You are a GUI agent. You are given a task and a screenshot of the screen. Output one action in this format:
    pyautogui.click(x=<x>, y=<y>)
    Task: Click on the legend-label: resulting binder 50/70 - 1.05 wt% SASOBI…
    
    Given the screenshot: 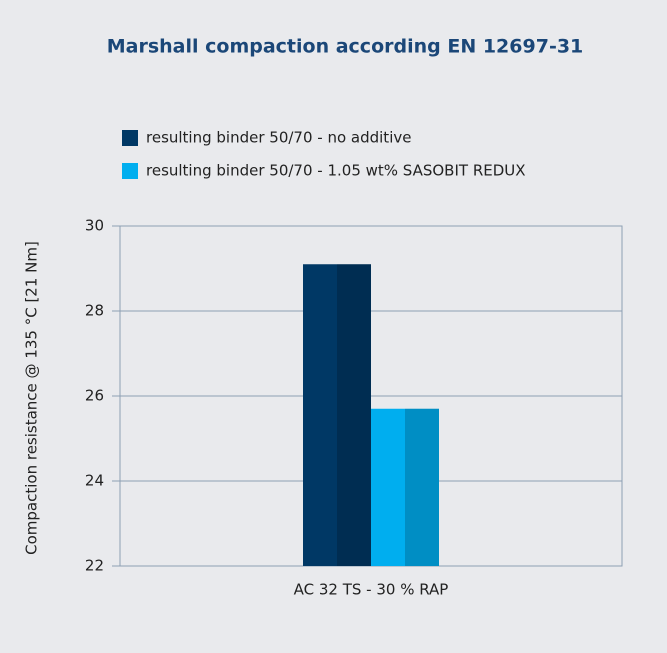 What is the action you would take?
    pyautogui.click(x=336, y=171)
    